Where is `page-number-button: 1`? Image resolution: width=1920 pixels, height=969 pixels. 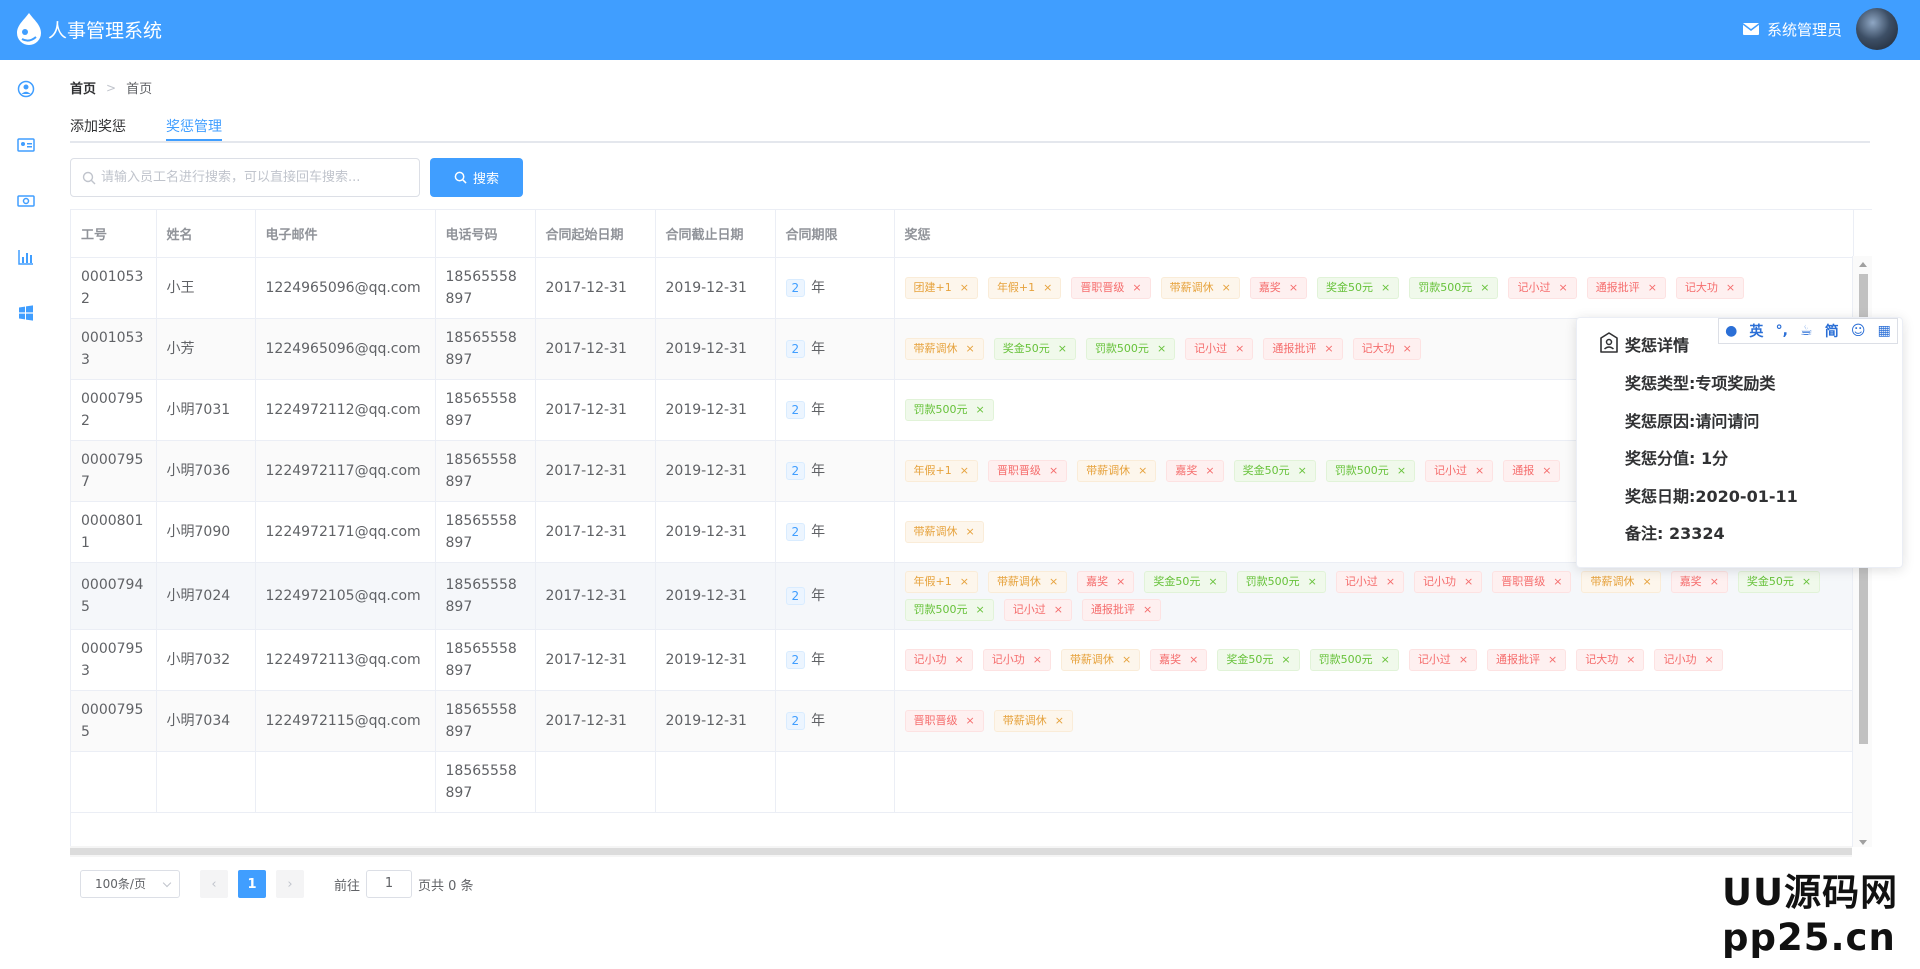 page-number-button: 1 is located at coordinates (252, 884).